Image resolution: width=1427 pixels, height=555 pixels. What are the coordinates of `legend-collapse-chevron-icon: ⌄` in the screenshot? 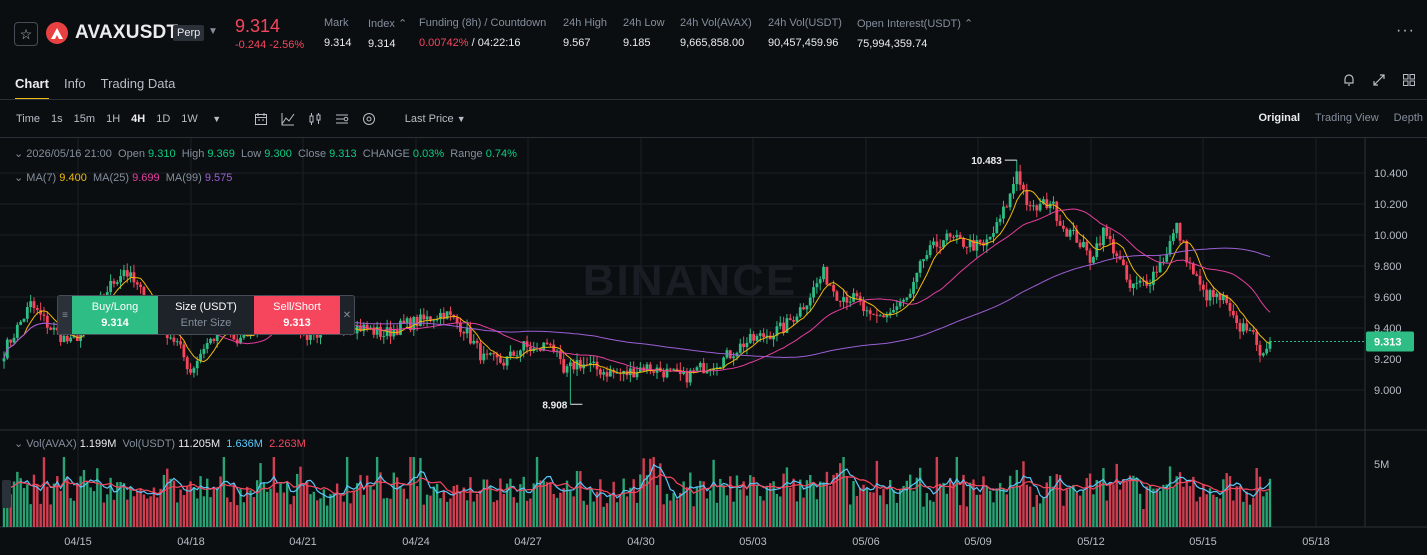 It's located at (19, 154).